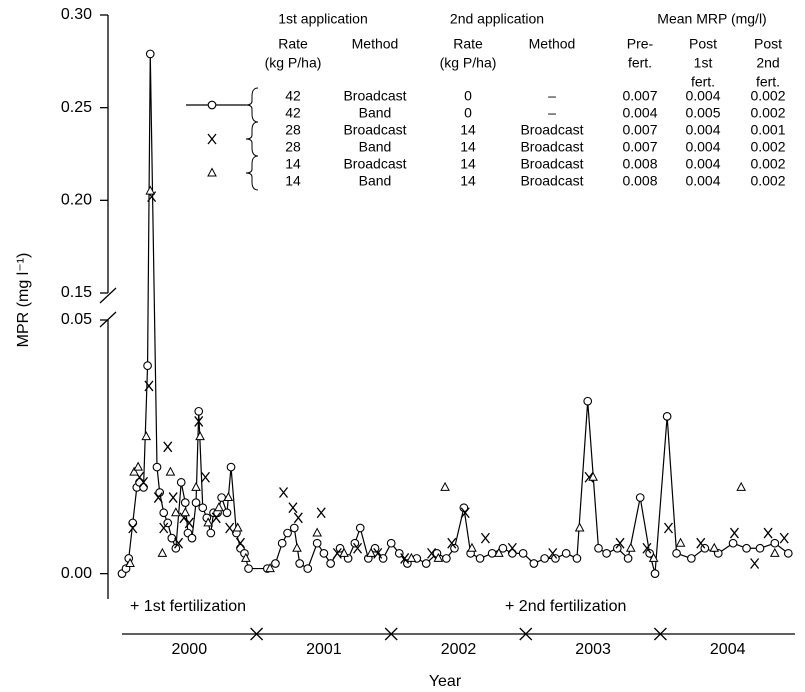 The image size is (805, 692). I want to click on year-divider, so click(391, 634).